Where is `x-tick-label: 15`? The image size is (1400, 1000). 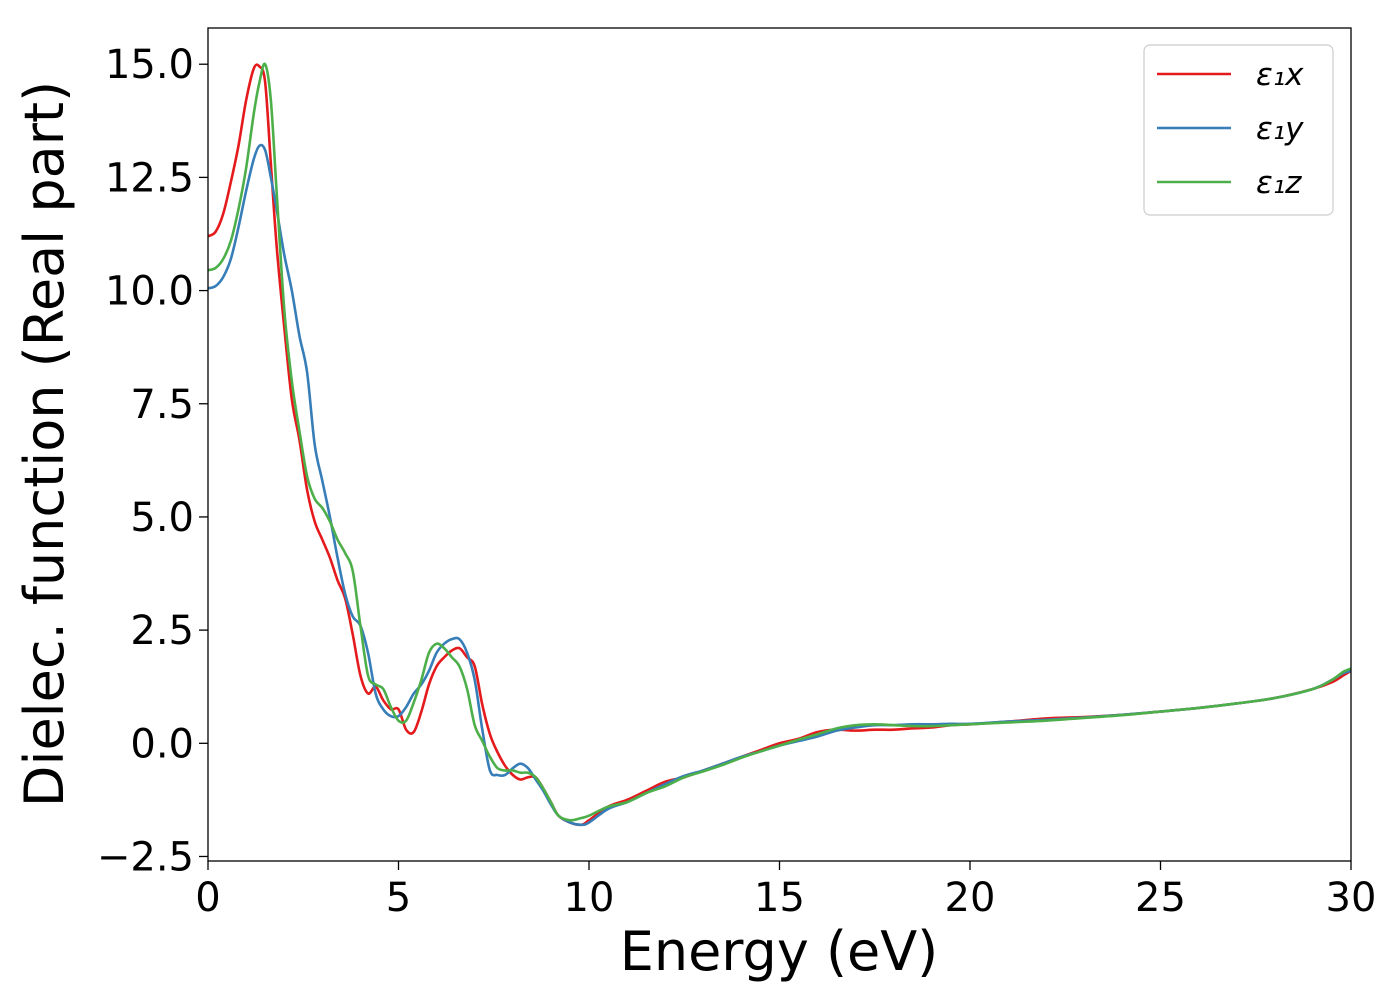
x-tick-label: 15 is located at coordinates (779, 898).